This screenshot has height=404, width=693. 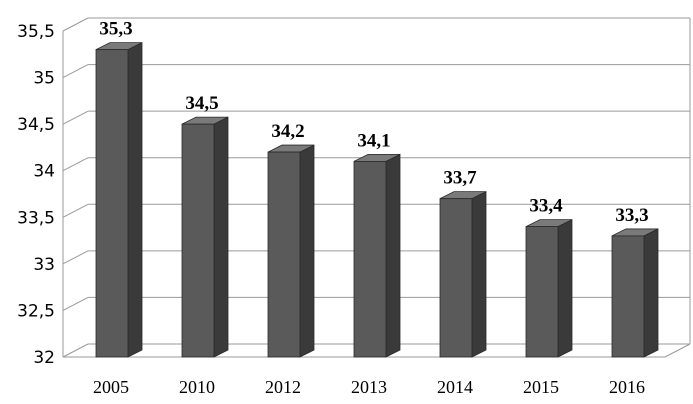 I want to click on data-label: 35,3, so click(x=115, y=29).